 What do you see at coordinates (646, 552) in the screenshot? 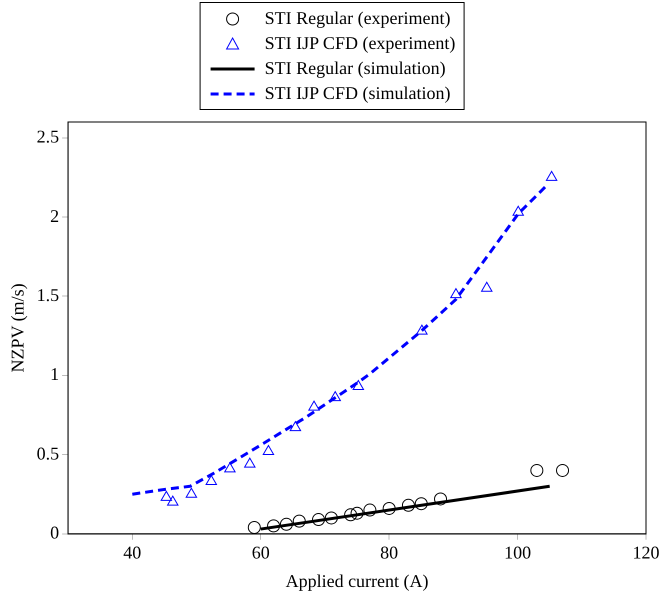
I see `x-tick-label: 120` at bounding box center [646, 552].